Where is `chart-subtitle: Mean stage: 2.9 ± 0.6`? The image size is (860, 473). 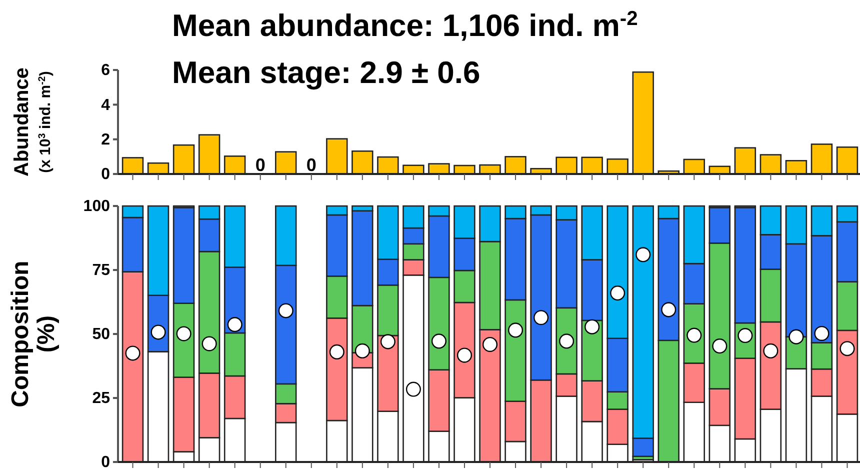 chart-subtitle: Mean stage: 2.9 ± 0.6 is located at coordinates (326, 72).